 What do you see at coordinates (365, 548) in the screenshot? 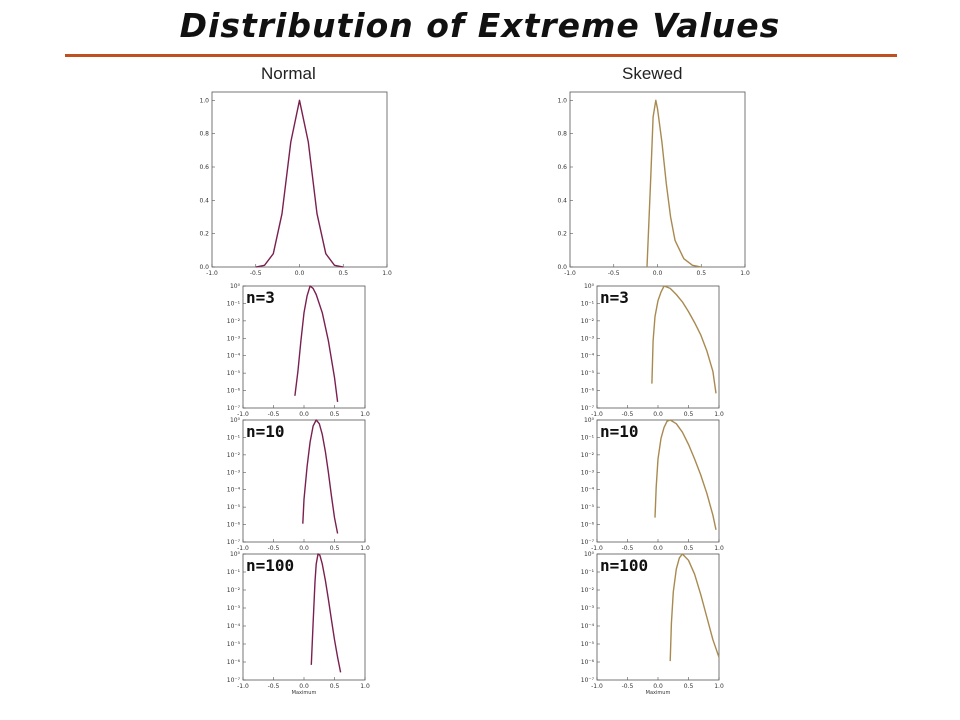
I see `normal-n10-xtick-label: 1.0` at bounding box center [365, 548].